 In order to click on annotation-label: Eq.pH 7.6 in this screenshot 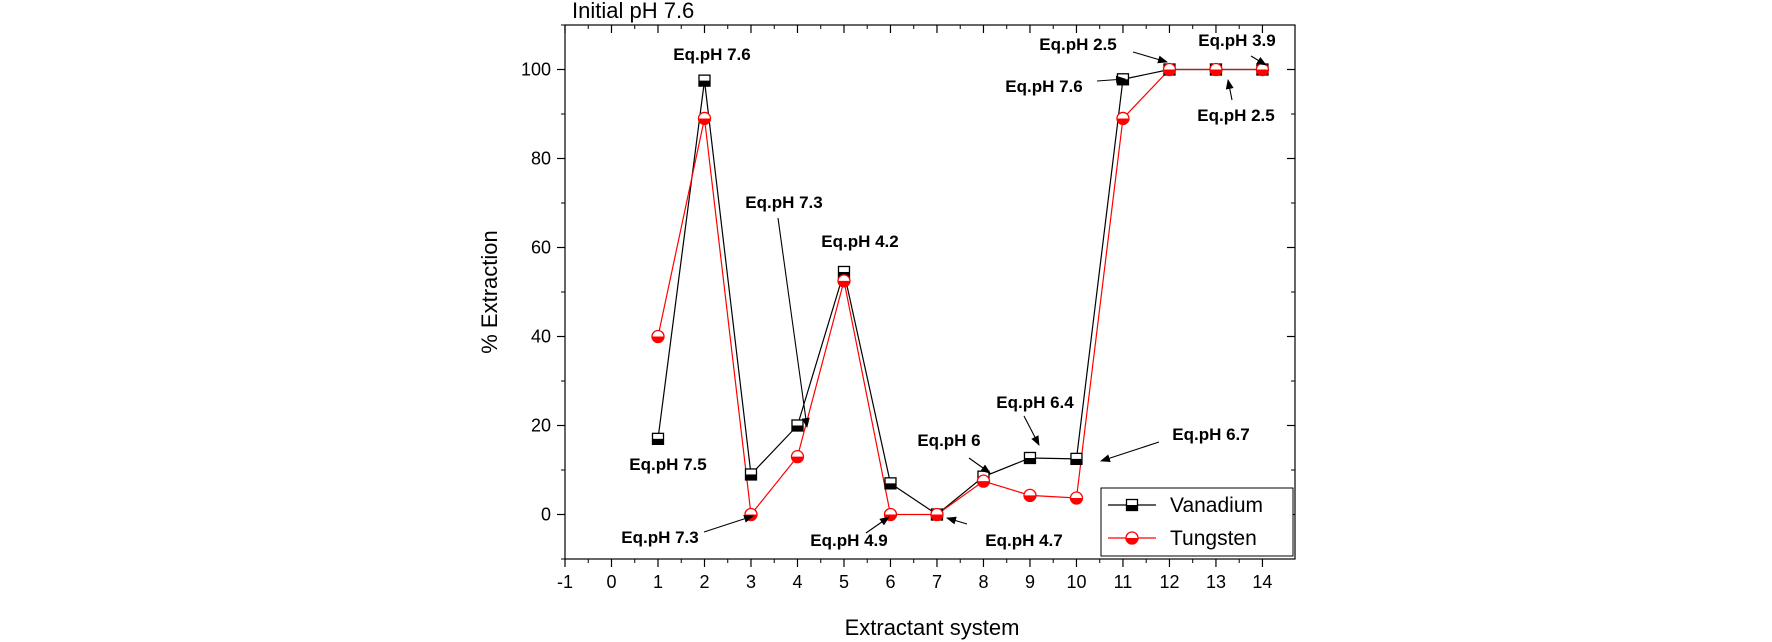, I will do `click(711, 54)`.